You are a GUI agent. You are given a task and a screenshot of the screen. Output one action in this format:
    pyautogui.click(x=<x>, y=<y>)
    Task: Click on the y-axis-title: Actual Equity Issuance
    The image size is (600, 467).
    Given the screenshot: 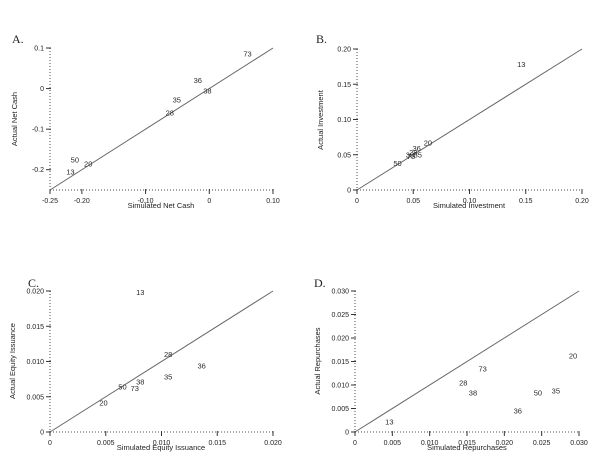 What is the action you would take?
    pyautogui.click(x=12, y=361)
    